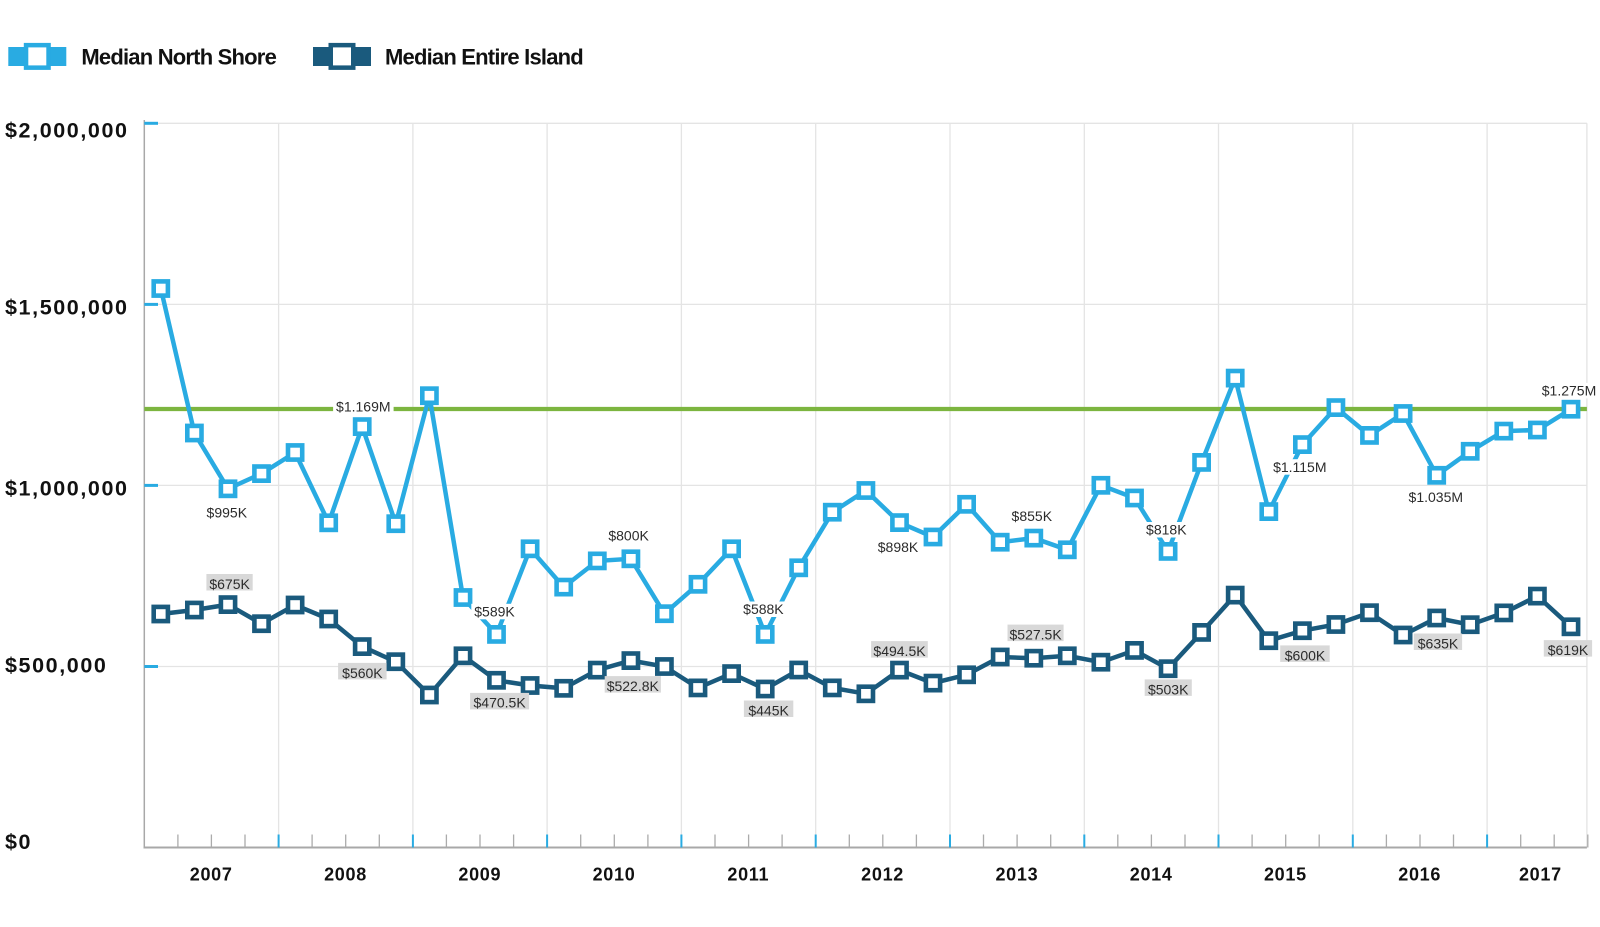  Describe the element at coordinates (227, 512) in the screenshot. I see `svg-text: $995K` at that location.